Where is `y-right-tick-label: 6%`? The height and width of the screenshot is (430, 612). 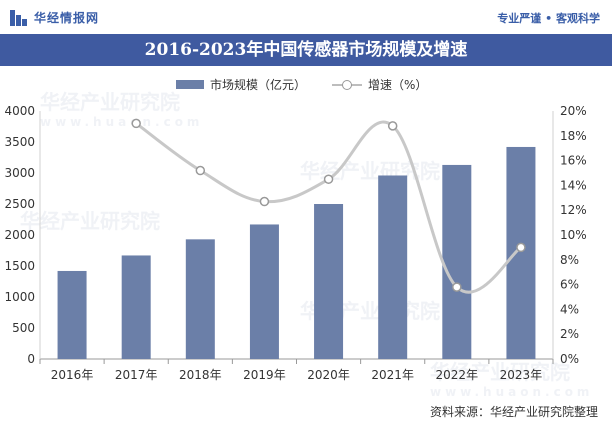 y-right-tick-label: 6% is located at coordinates (569, 285).